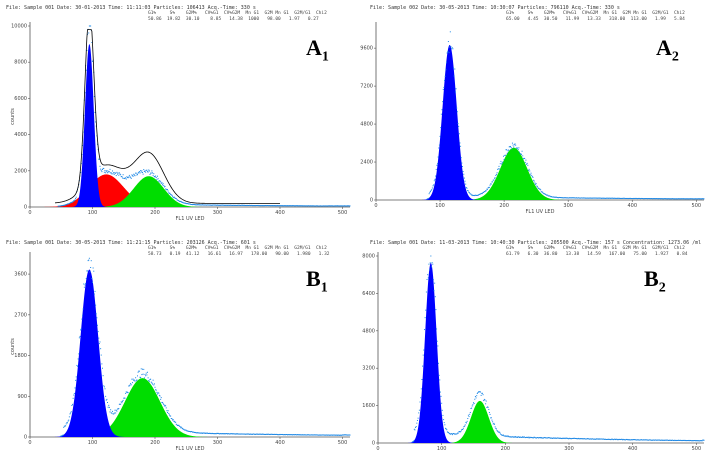 The image size is (710, 450). What do you see at coordinates (218, 213) in the screenshot?
I see `x-tick-label: 300` at bounding box center [218, 213].